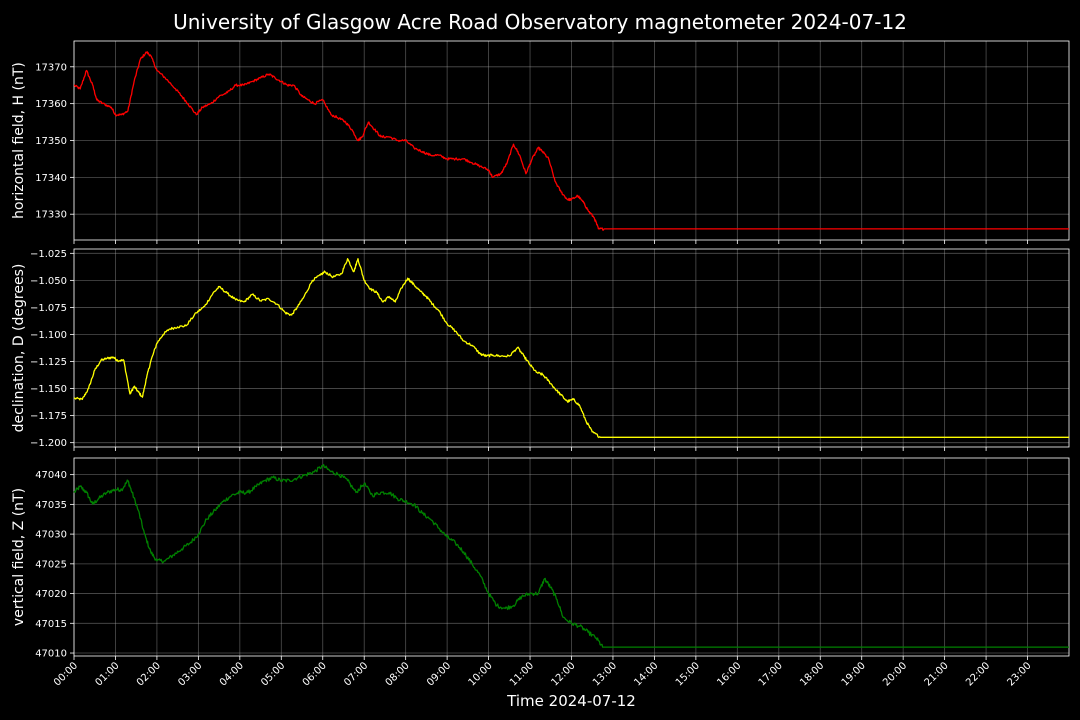 Image resolution: width=1080 pixels, height=720 pixels. Describe the element at coordinates (398, 674) in the screenshot. I see `x-tick-label: 08:00` at that location.